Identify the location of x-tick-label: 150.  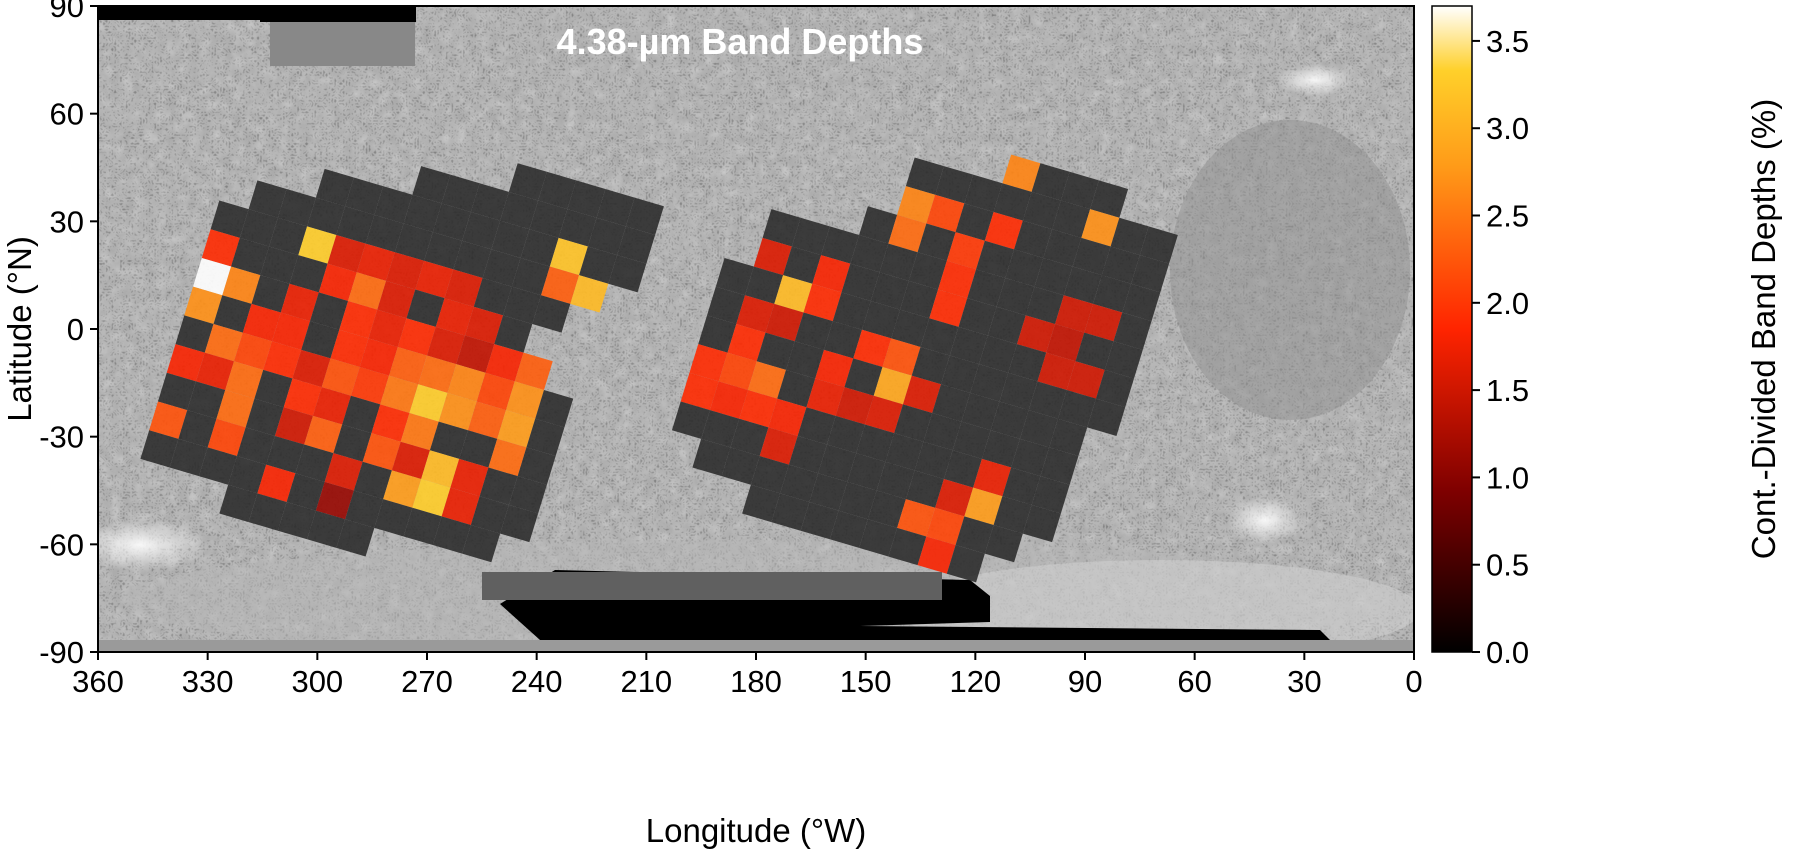
(866, 681).